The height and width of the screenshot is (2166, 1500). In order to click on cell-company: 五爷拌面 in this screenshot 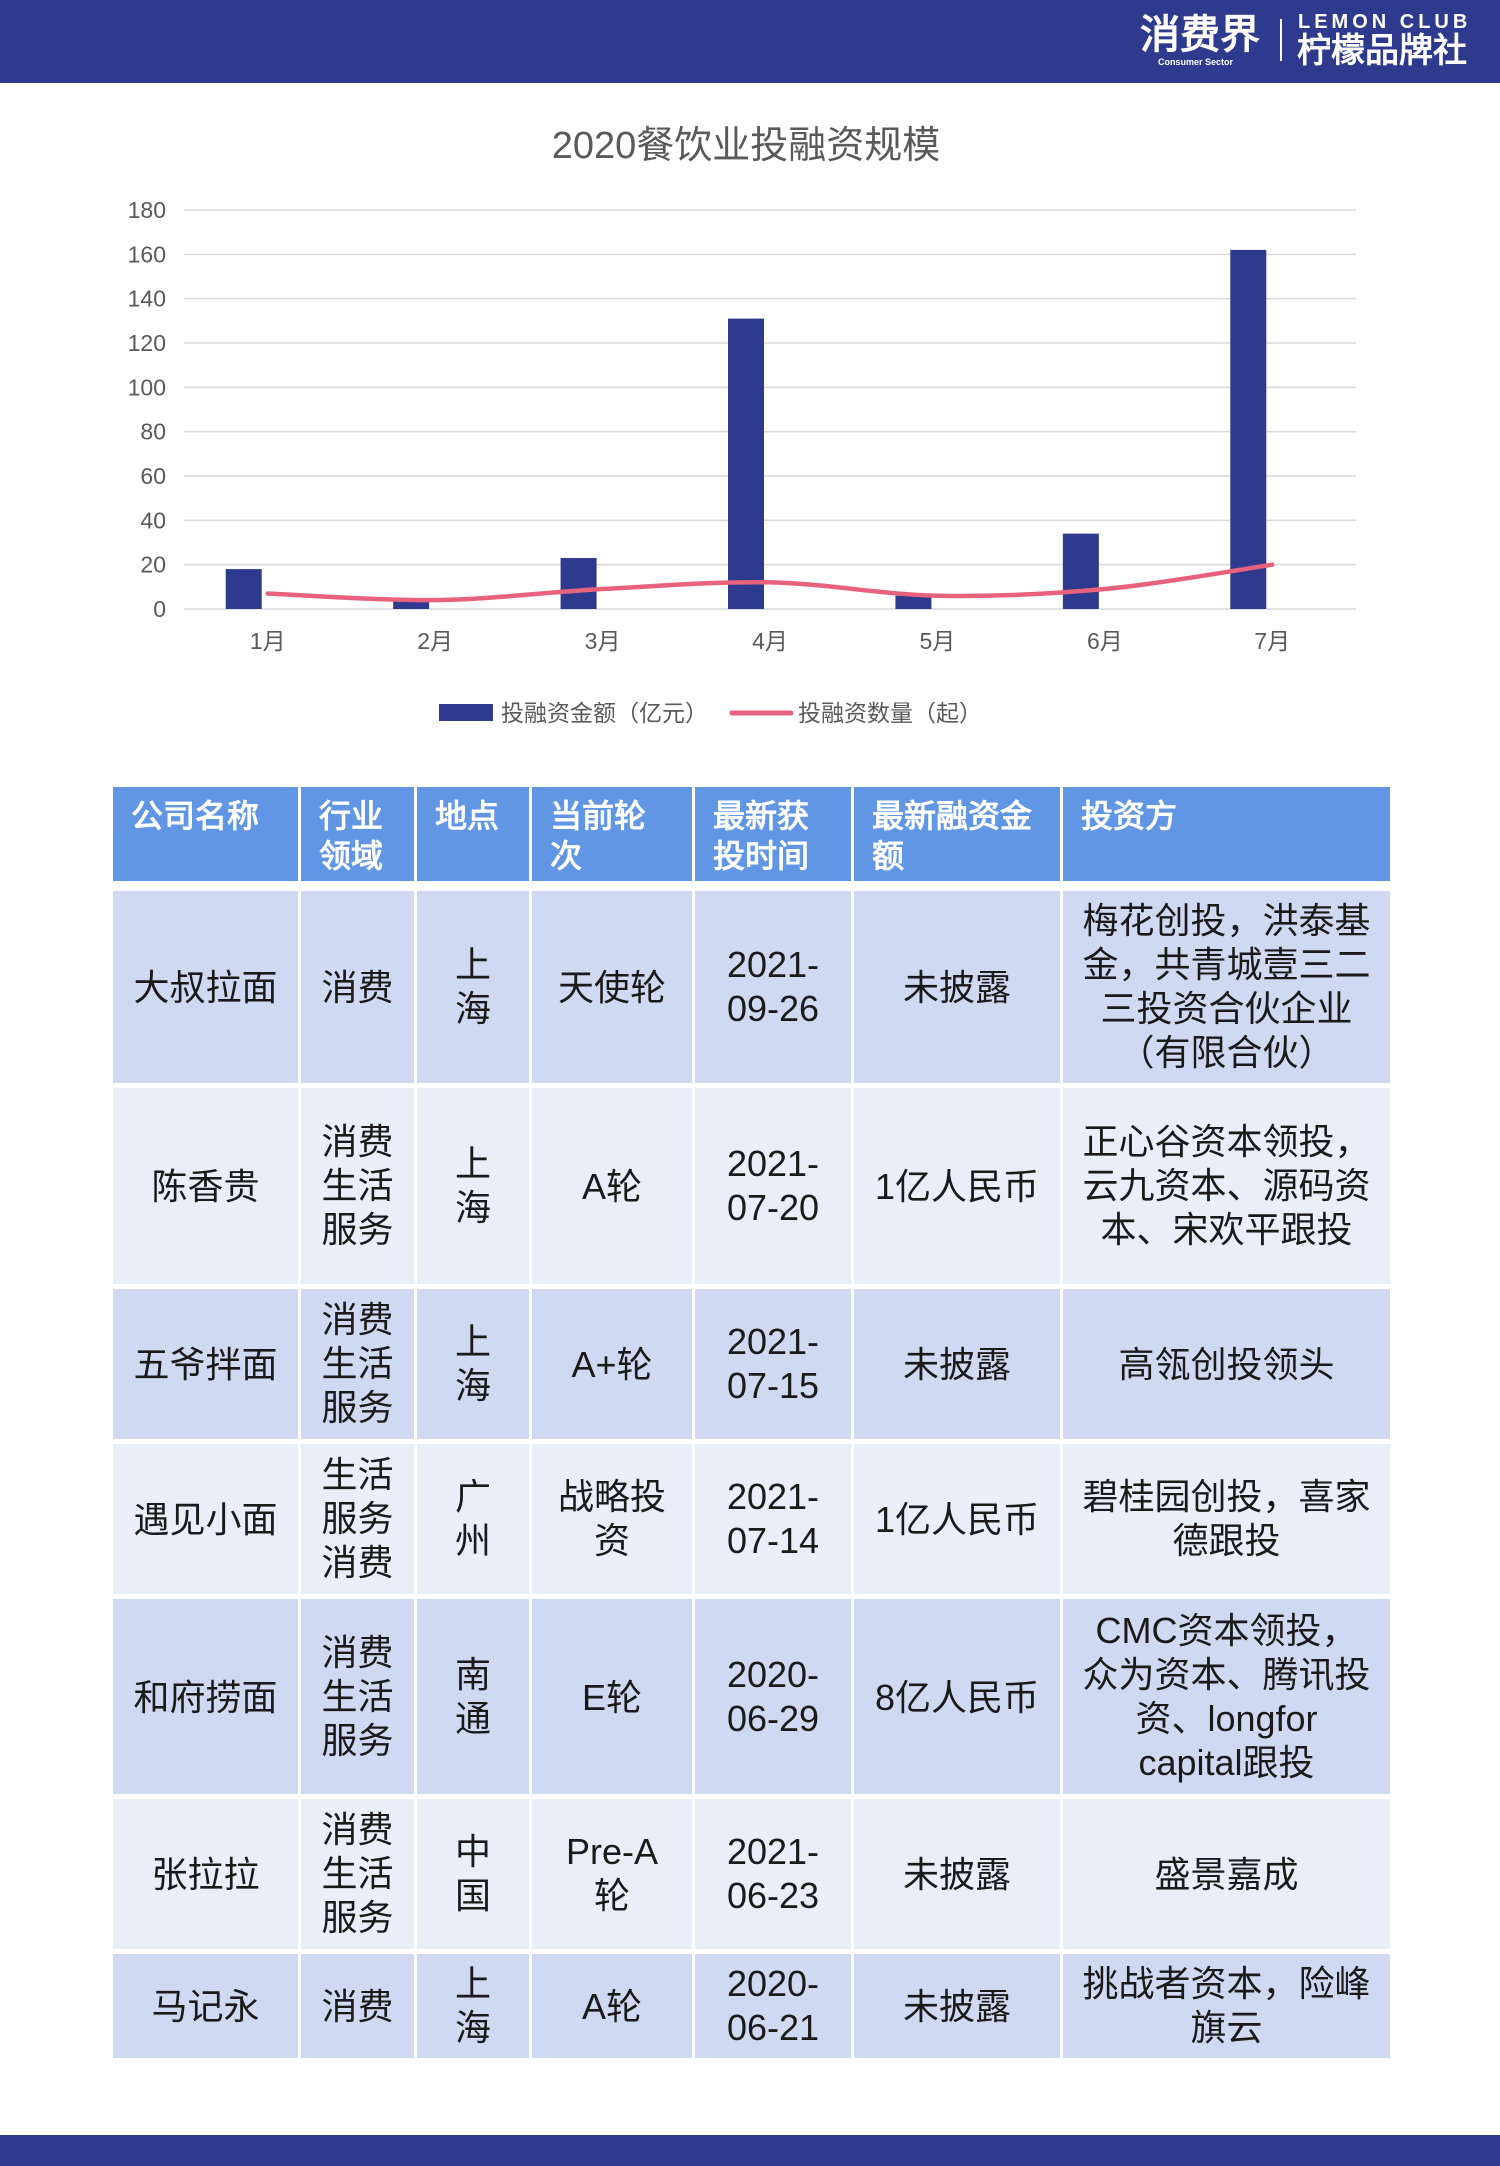, I will do `click(207, 1366)`.